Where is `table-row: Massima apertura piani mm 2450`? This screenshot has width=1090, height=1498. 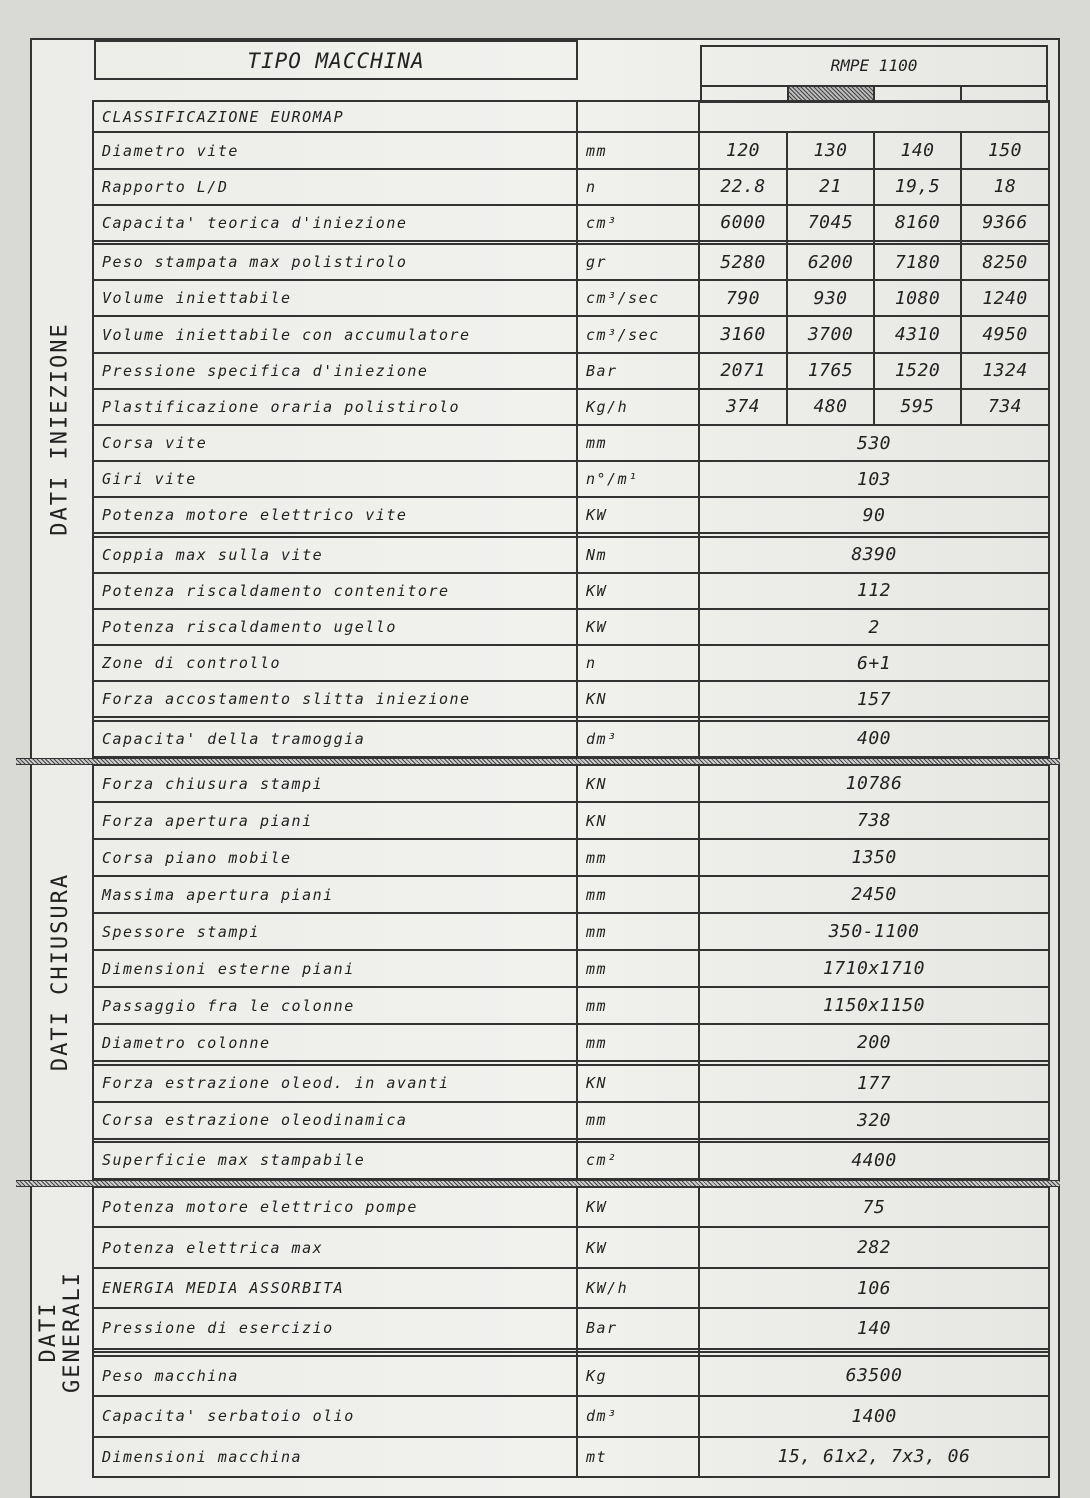 table-row: Massima apertura piani mm 2450 is located at coordinates (571, 895).